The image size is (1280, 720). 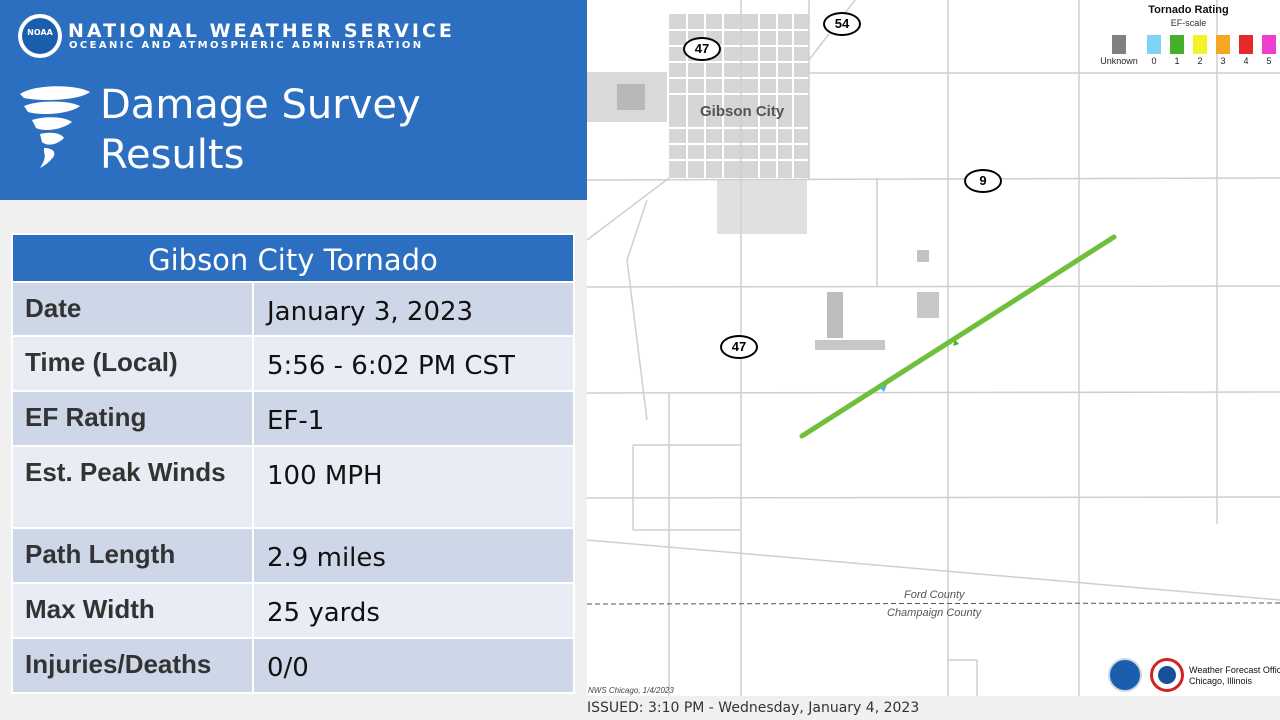 What do you see at coordinates (133, 610) in the screenshot?
I see `row-label-max-width: Max Width` at bounding box center [133, 610].